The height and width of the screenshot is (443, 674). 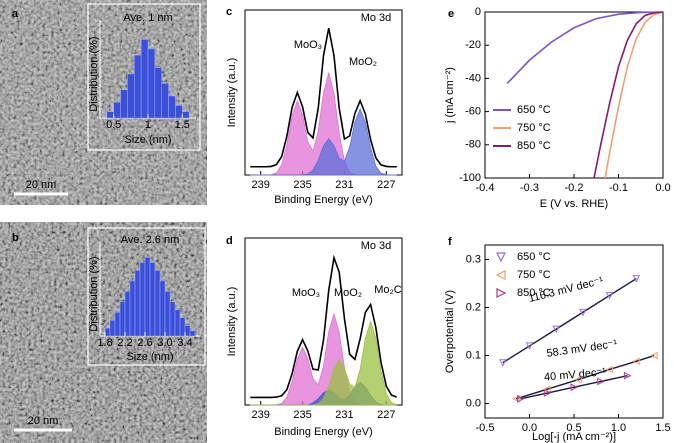 What do you see at coordinates (574, 188) in the screenshot?
I see `x-tick-label: -0.2` at bounding box center [574, 188].